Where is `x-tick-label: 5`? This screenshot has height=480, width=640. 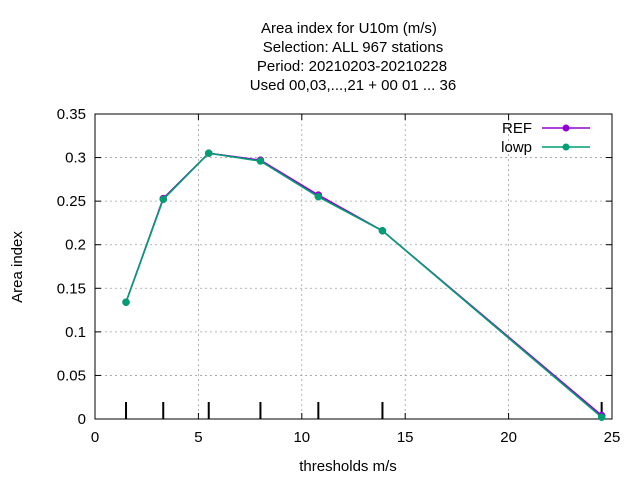
x-tick-label: 5 is located at coordinates (198, 437).